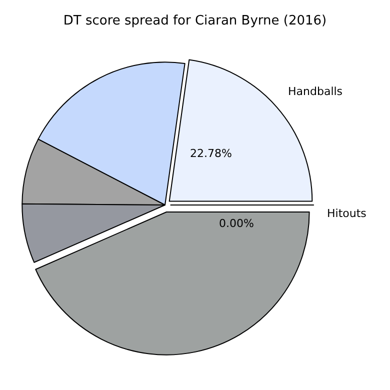 This screenshot has height=390, width=390. Describe the element at coordinates (346, 213) in the screenshot. I see `category-label: Hitouts` at that location.